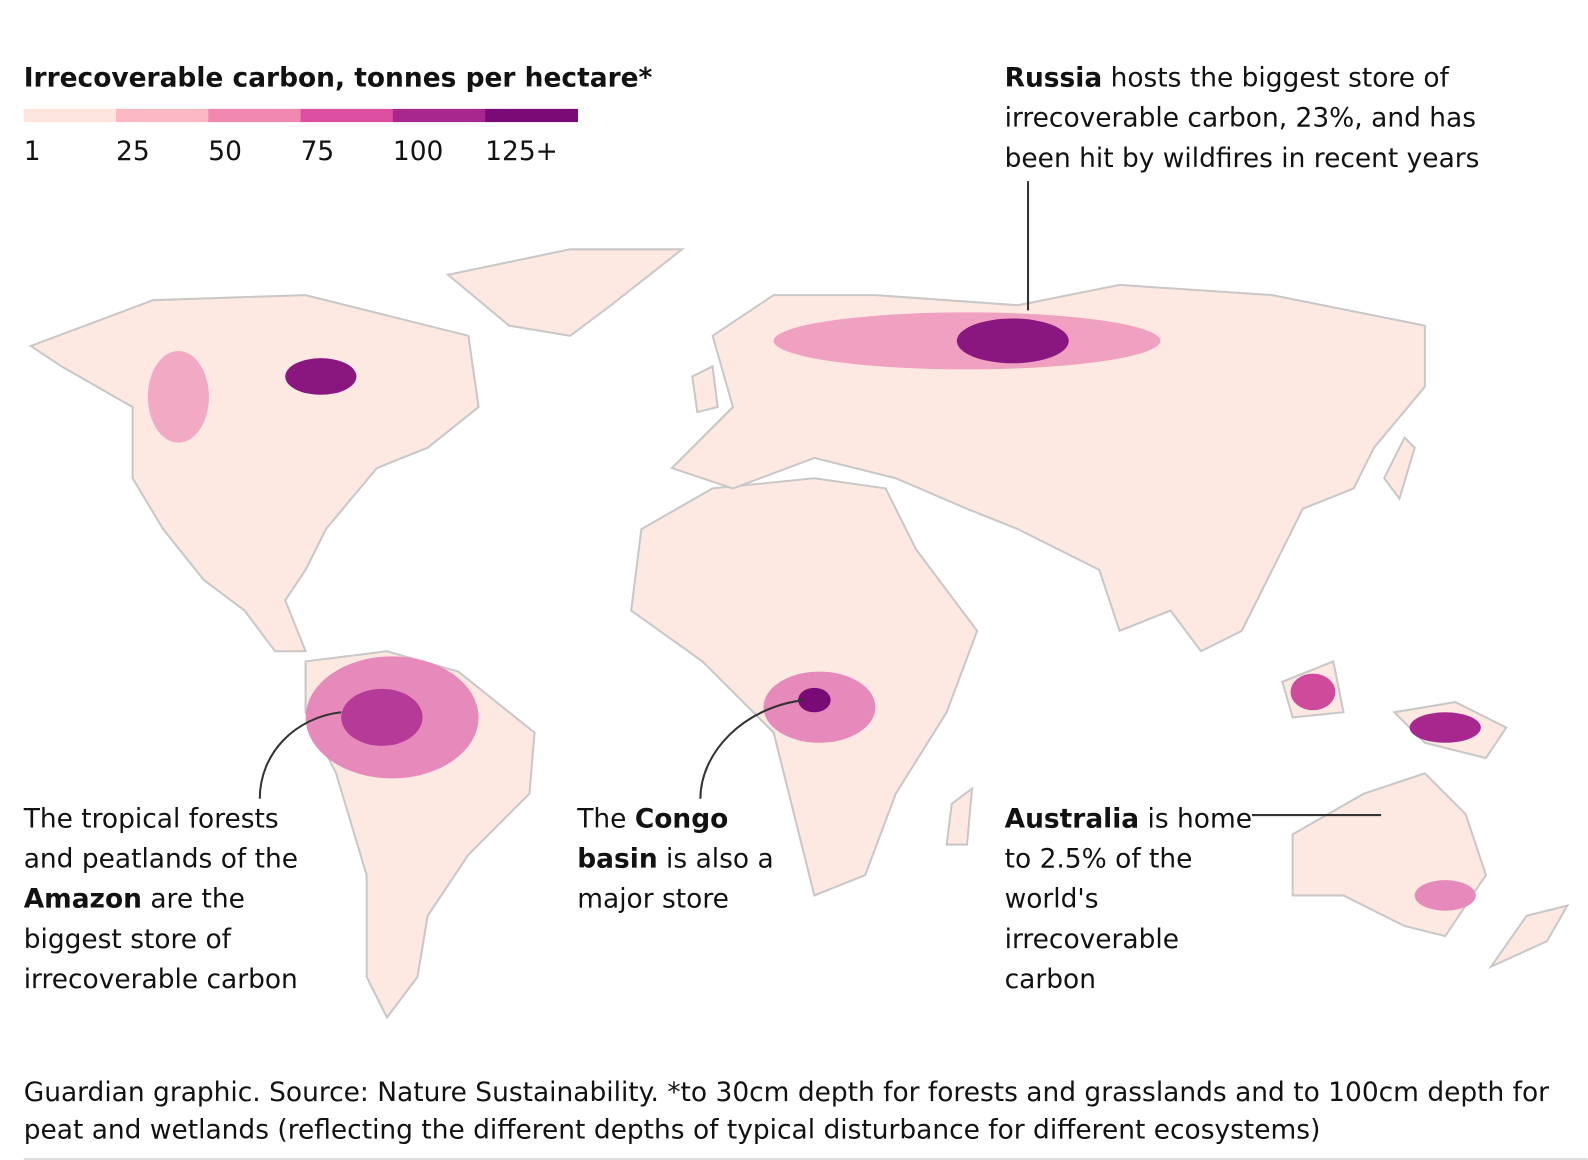  Describe the element at coordinates (605, 818) in the screenshot. I see `annotation-text: The` at that location.